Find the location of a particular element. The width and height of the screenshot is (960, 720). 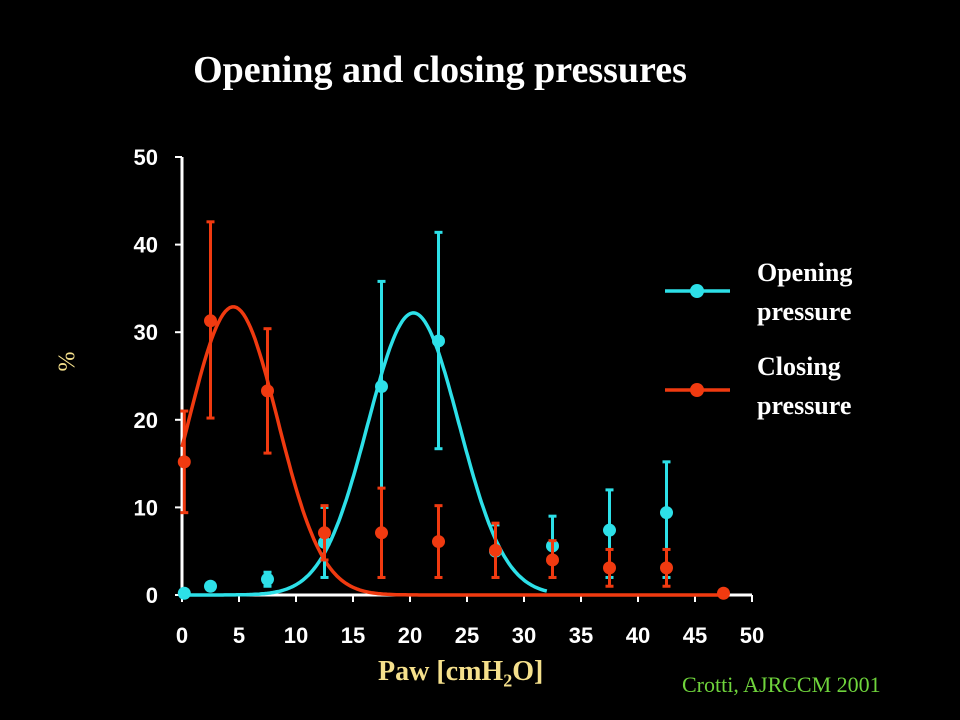

y-tick-label: 0 is located at coordinates (152, 595).